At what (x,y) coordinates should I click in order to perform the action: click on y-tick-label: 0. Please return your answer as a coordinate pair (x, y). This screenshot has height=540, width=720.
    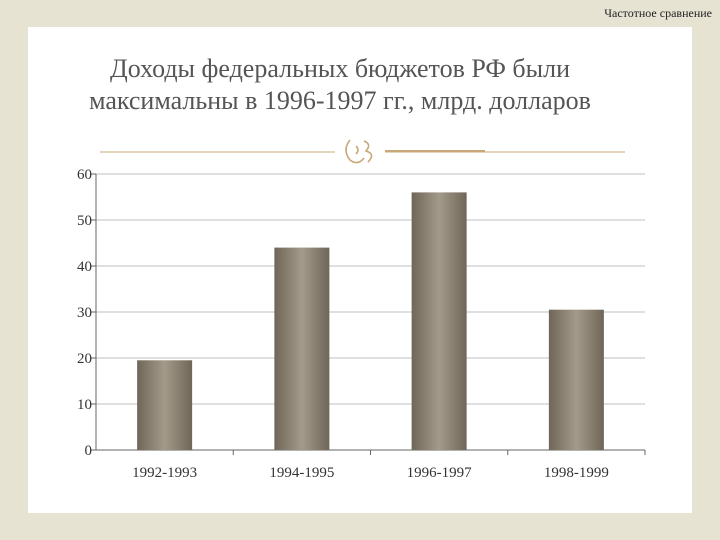
    Looking at the image, I should click on (89, 451).